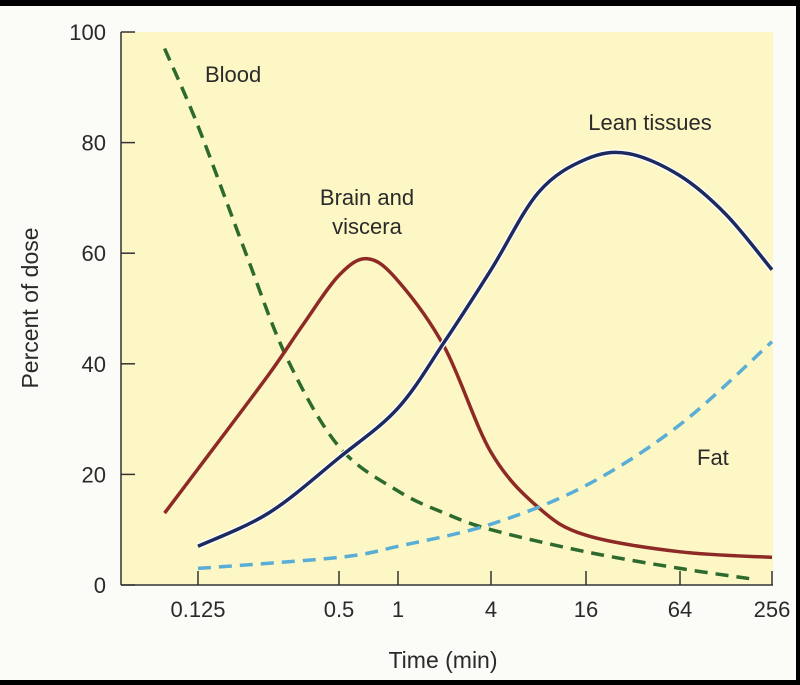  Describe the element at coordinates (87, 32) in the screenshot. I see `y-tick-label: 100` at that location.